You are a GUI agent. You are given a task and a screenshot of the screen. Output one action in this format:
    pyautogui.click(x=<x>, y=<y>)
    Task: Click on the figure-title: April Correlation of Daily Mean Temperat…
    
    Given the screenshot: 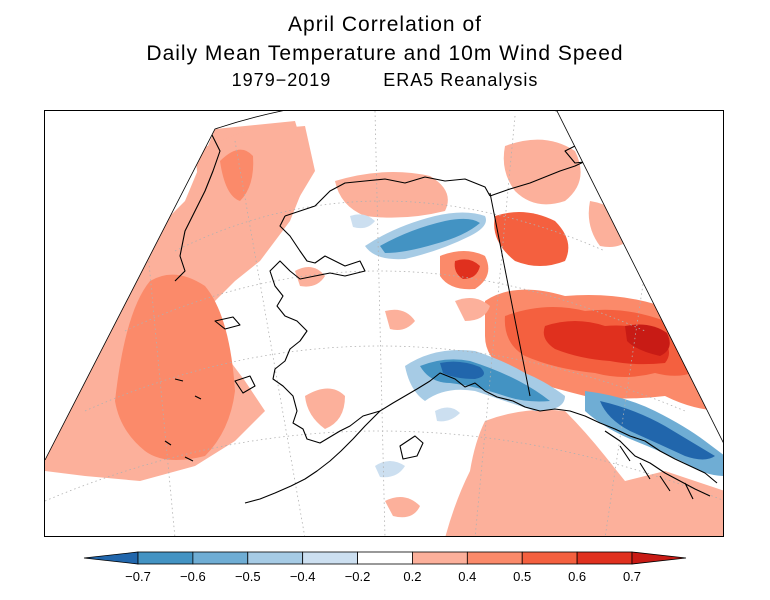 What is the action you would take?
    pyautogui.click(x=385, y=51)
    